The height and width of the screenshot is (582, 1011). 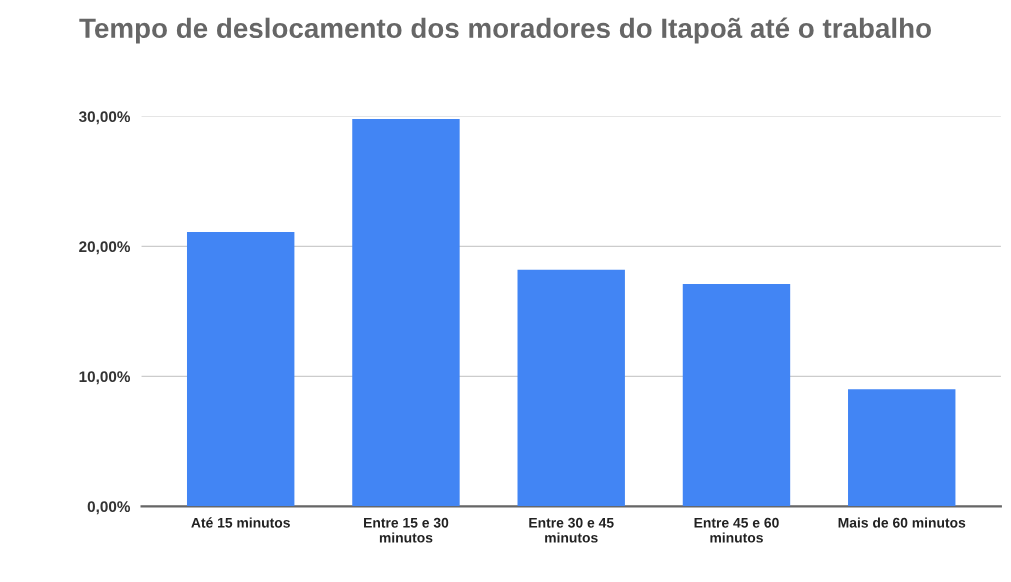 What do you see at coordinates (736, 530) in the screenshot?
I see `x-tick-label: Entre 45 e 60 minutos` at bounding box center [736, 530].